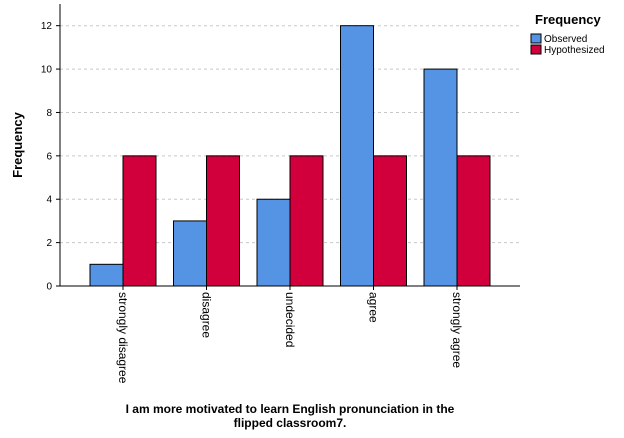 Image resolution: width=624 pixels, height=438 pixels. I want to click on bar-observed-agree, so click(357, 156).